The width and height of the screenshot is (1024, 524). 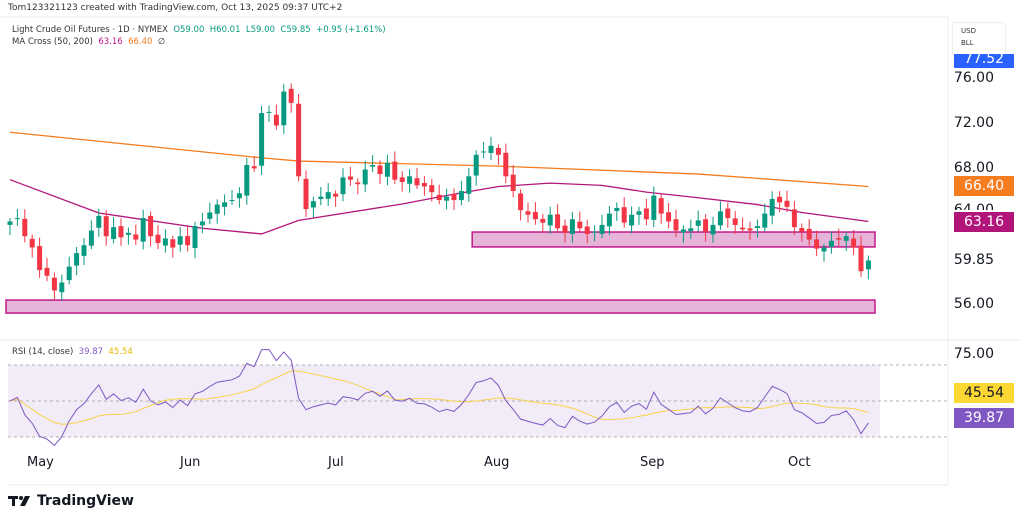 What do you see at coordinates (973, 206) in the screenshot?
I see `price-tick: 64.00` at bounding box center [973, 206].